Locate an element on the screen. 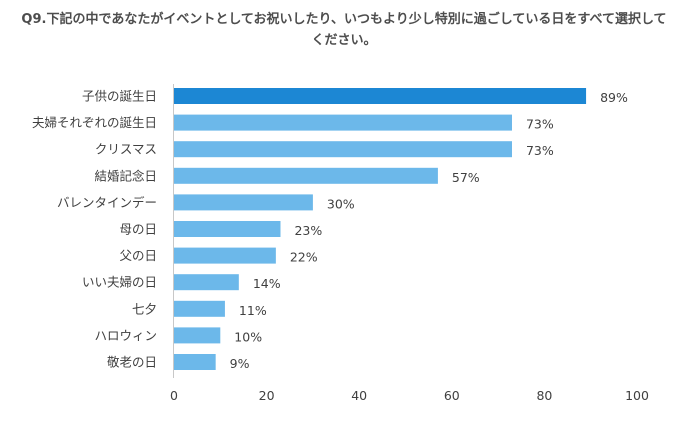 The height and width of the screenshot is (427, 688). value-label: 22% is located at coordinates (304, 257).